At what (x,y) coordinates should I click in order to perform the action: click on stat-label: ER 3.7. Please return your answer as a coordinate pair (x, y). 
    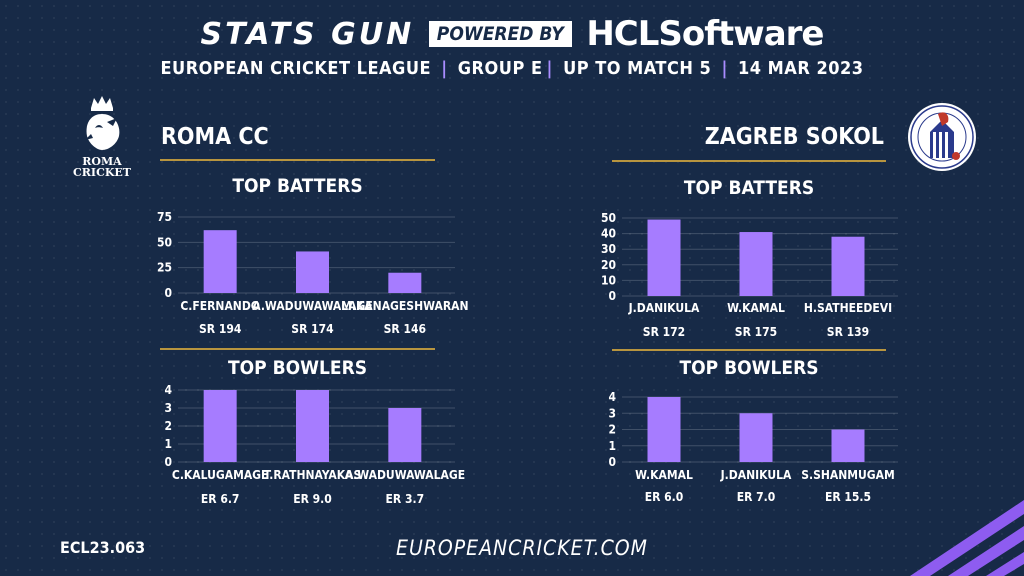
    Looking at the image, I should click on (405, 499).